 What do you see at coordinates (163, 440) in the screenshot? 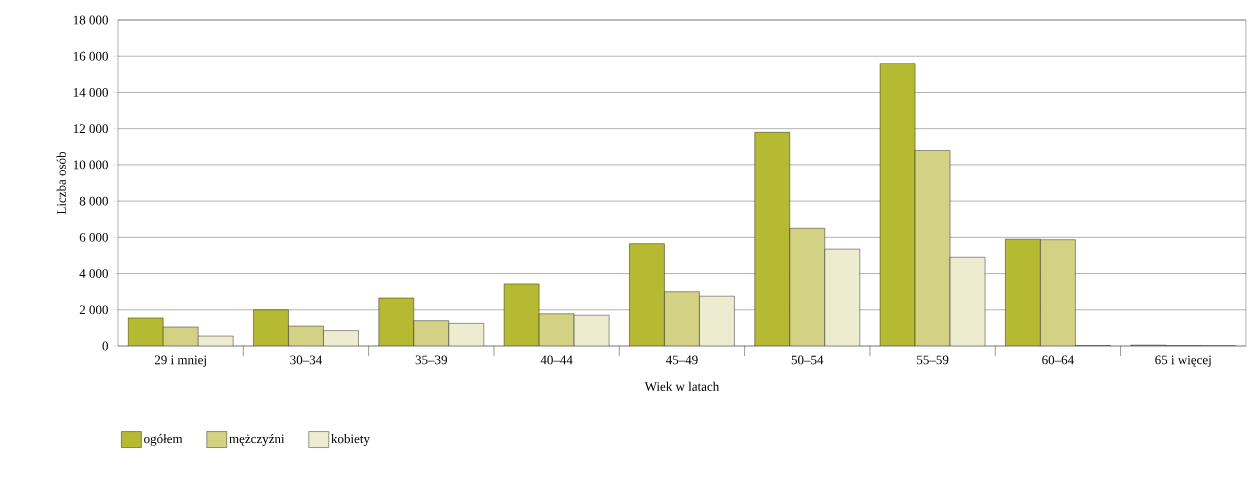
I see `legend-label: ogółem` at bounding box center [163, 440].